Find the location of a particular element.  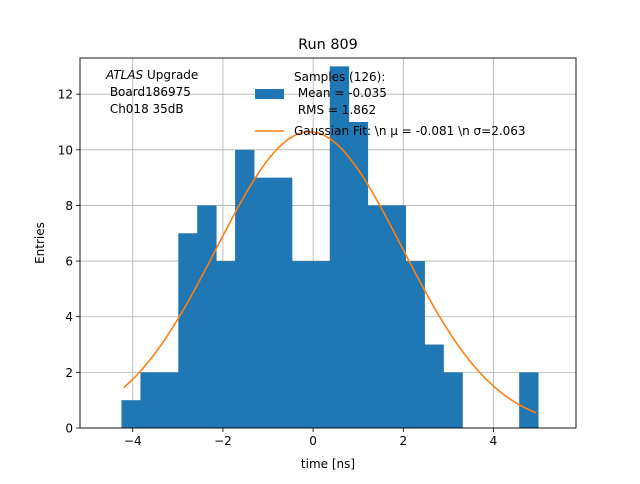

y-tick-label: 12 is located at coordinates (65, 95).